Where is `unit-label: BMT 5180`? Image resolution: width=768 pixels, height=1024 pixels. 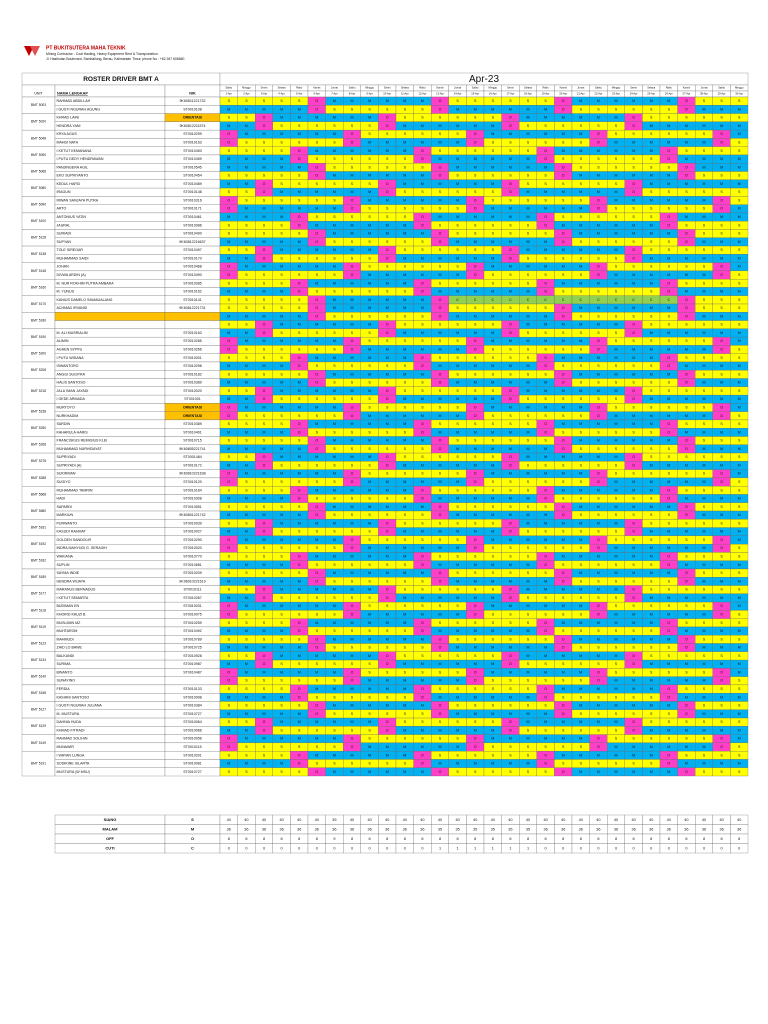 unit-label: BMT 5180 is located at coordinates (38, 320).